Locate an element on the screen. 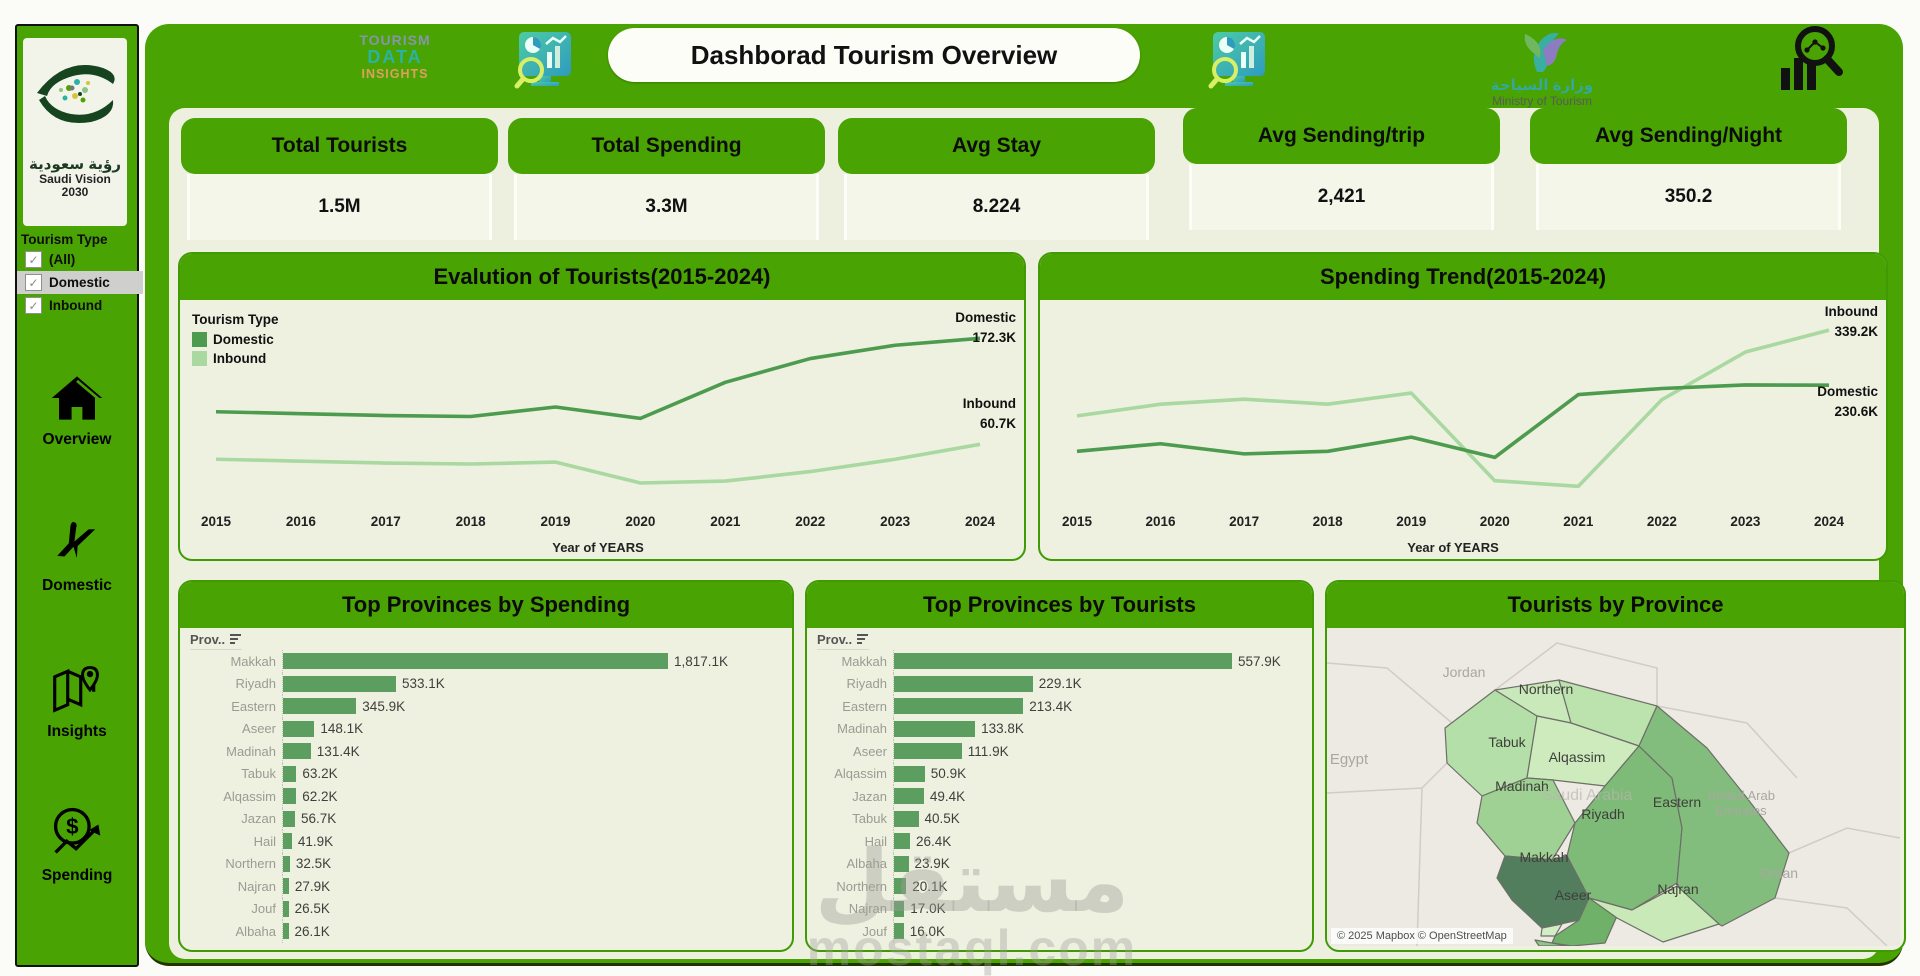  legend-swatch-domestic is located at coordinates (199, 339).